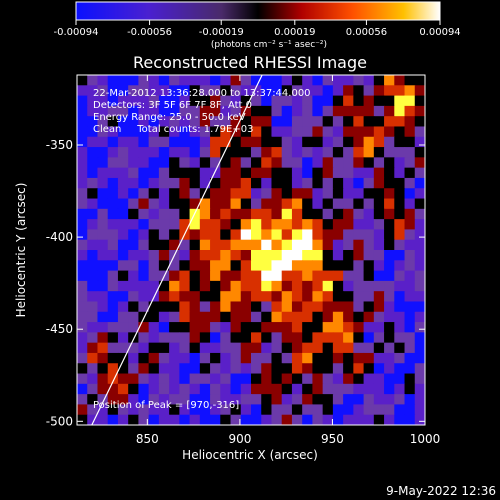 Image resolution: width=500 pixels, height=500 pixels. Describe the element at coordinates (366, 32) in the screenshot. I see `colorbar-tick-label: 0.00056` at that location.